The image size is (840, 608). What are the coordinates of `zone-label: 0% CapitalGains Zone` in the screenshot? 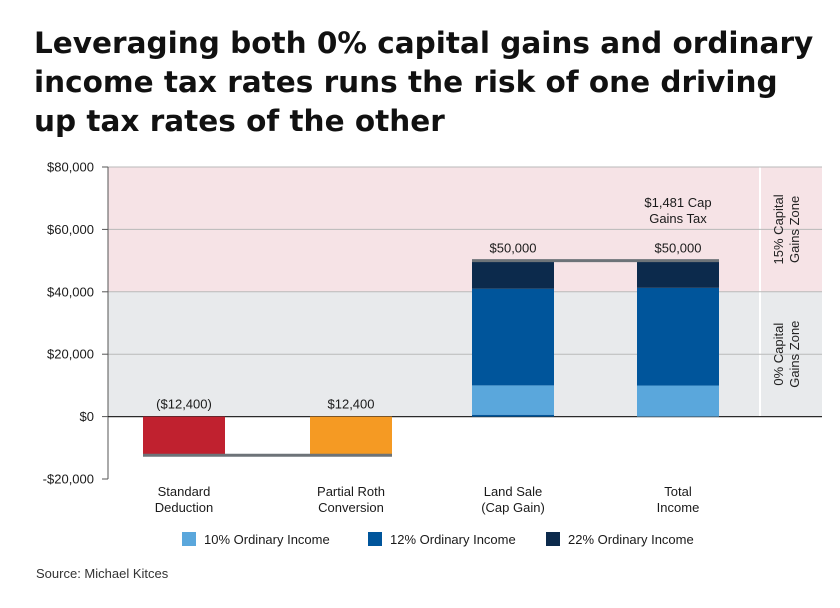 It's located at (786, 354).